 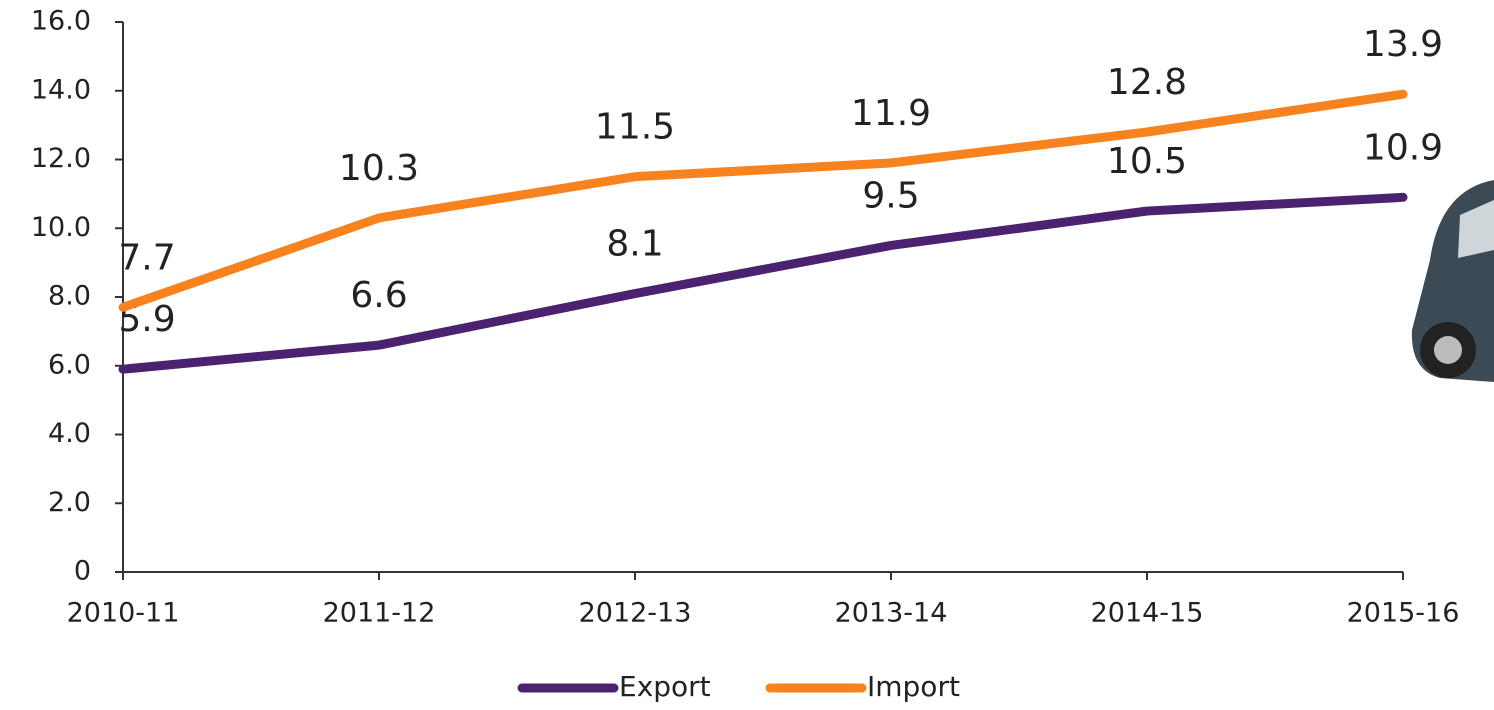 I want to click on y-tick-label: 8.0, so click(x=69, y=296).